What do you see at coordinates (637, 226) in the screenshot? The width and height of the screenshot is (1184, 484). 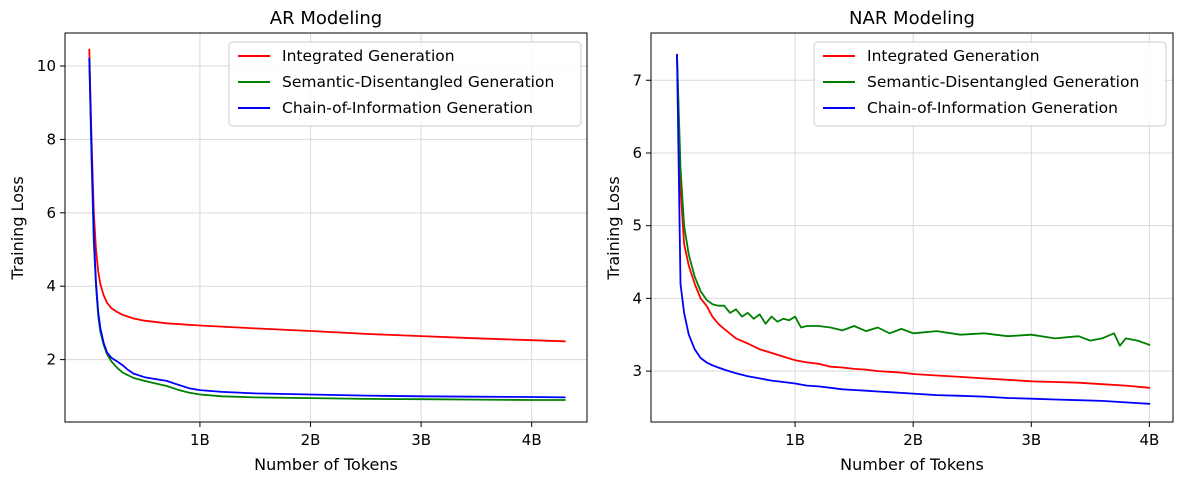 I see `y-tick-label: 5` at bounding box center [637, 226].